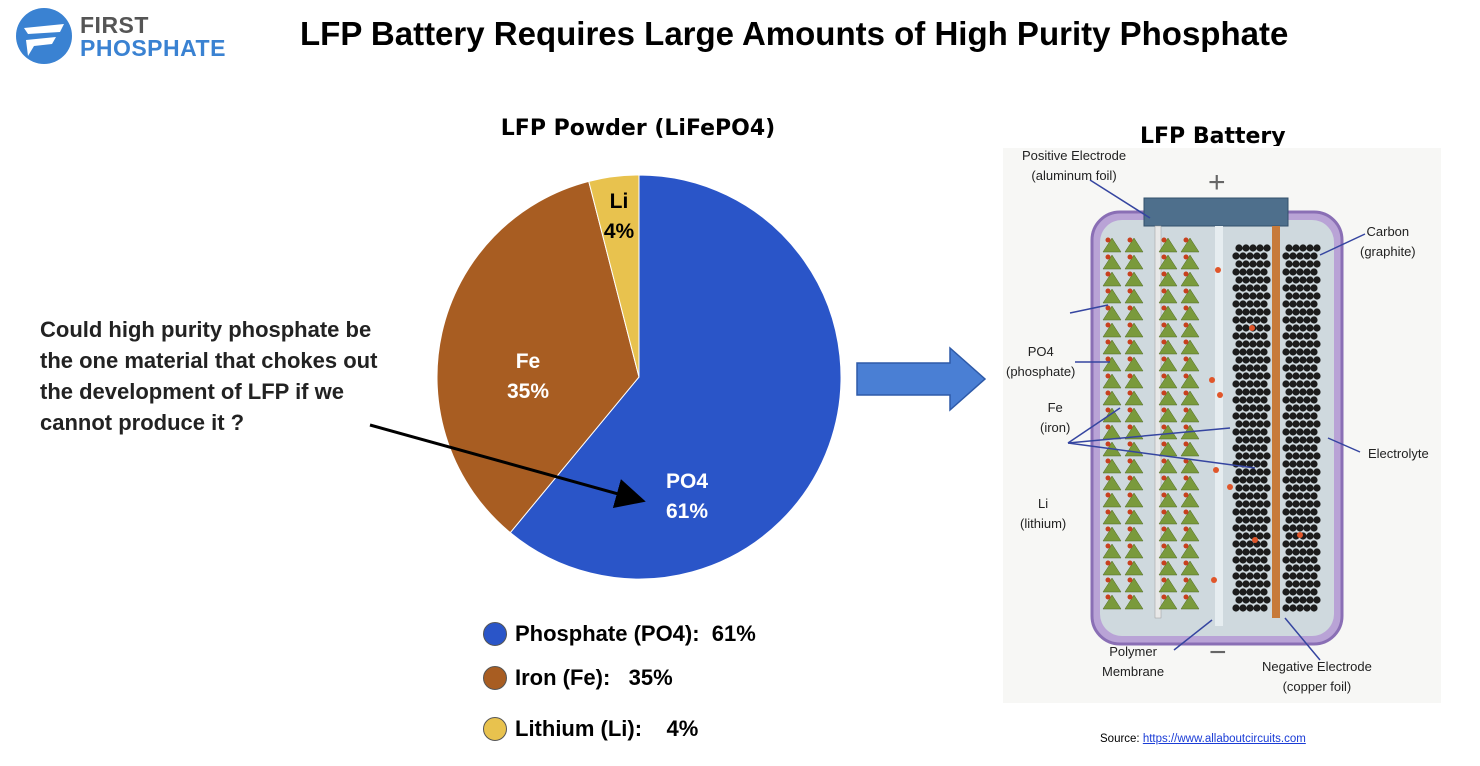 The image size is (1480, 766). Describe the element at coordinates (507, 466) in the screenshot. I see `pointer-arrow` at that location.